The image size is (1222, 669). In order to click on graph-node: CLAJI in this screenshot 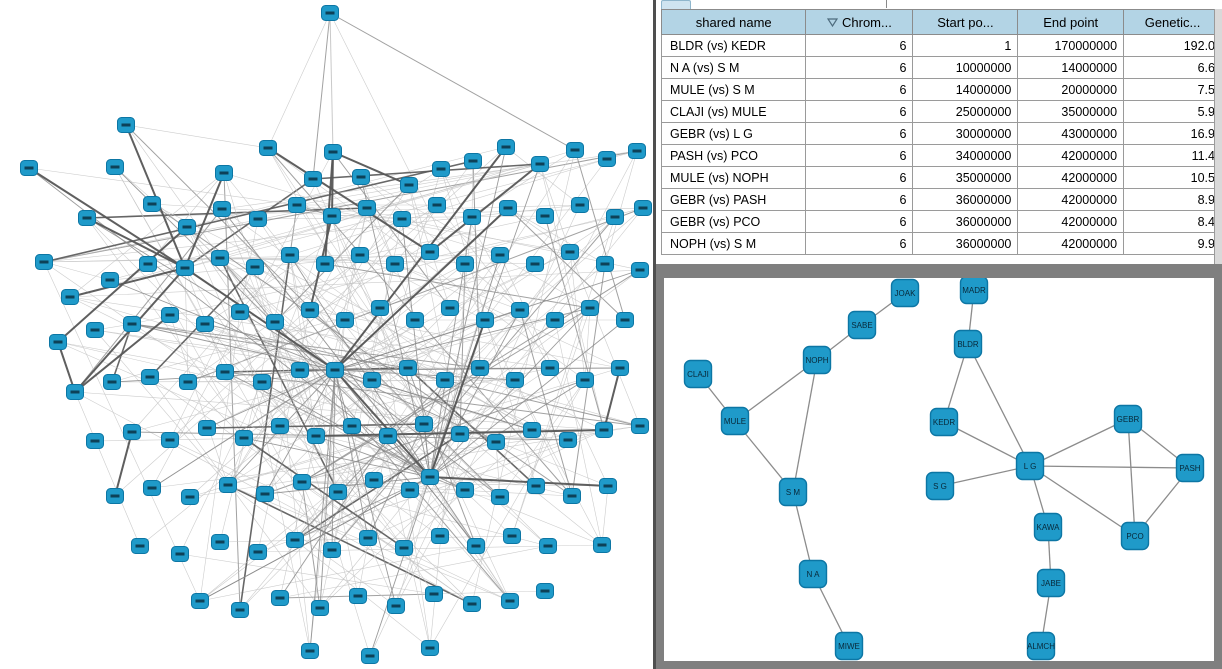, I will do `click(698, 374)`.